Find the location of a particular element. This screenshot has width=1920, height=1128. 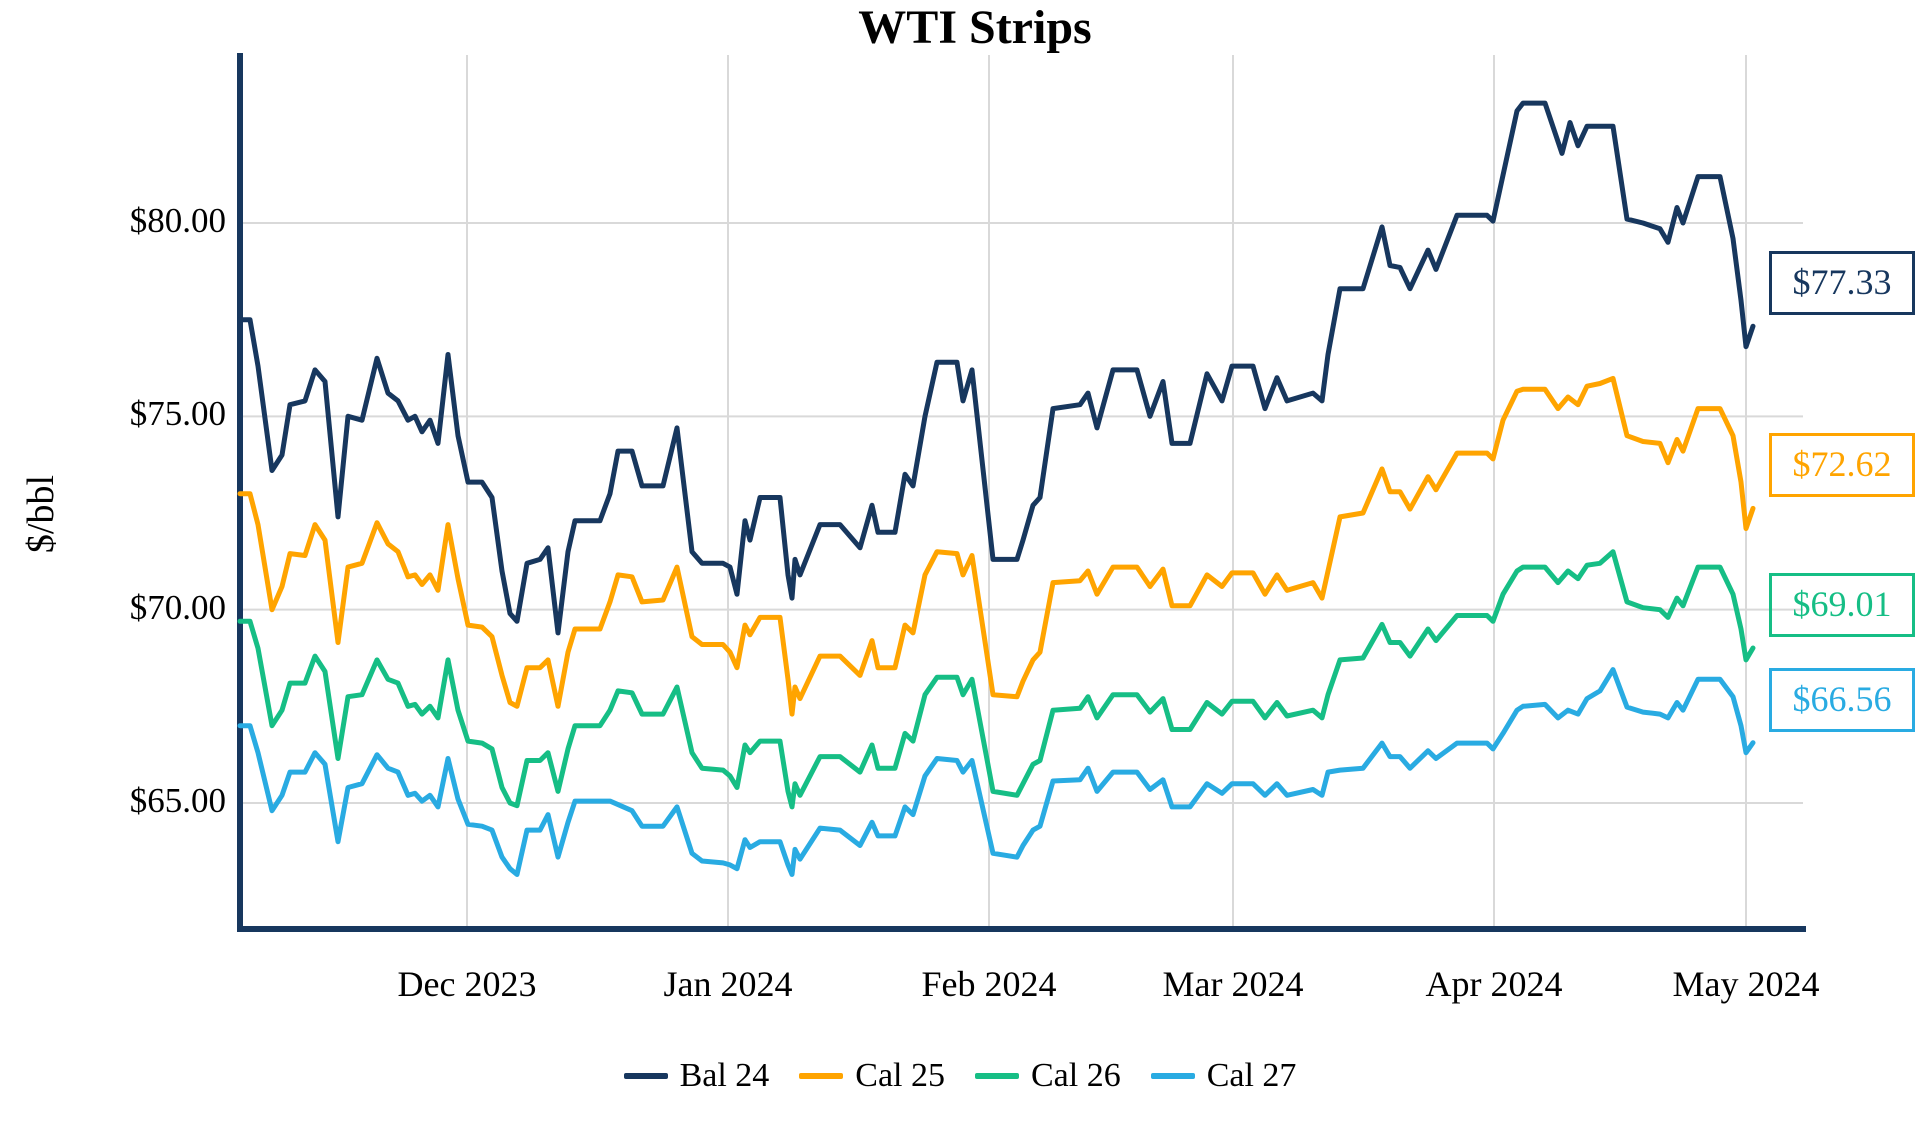

legend-item-cal-25: Cal 25 is located at coordinates (872, 1076).